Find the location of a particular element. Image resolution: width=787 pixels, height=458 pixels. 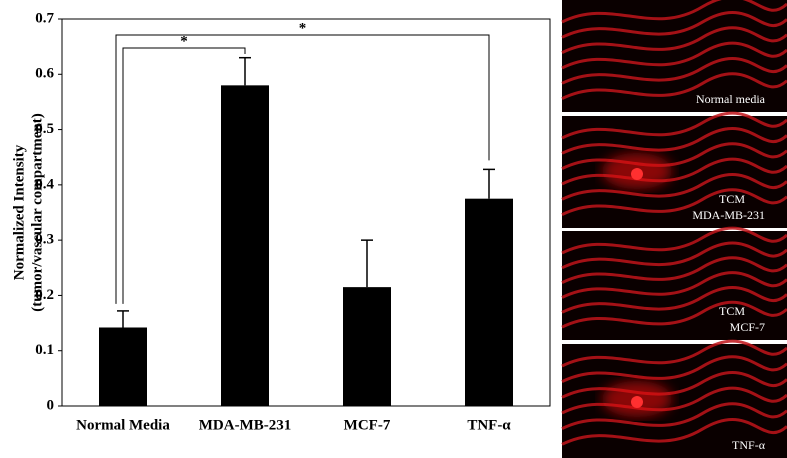

y-tick-label: 0.7 is located at coordinates (44, 18).